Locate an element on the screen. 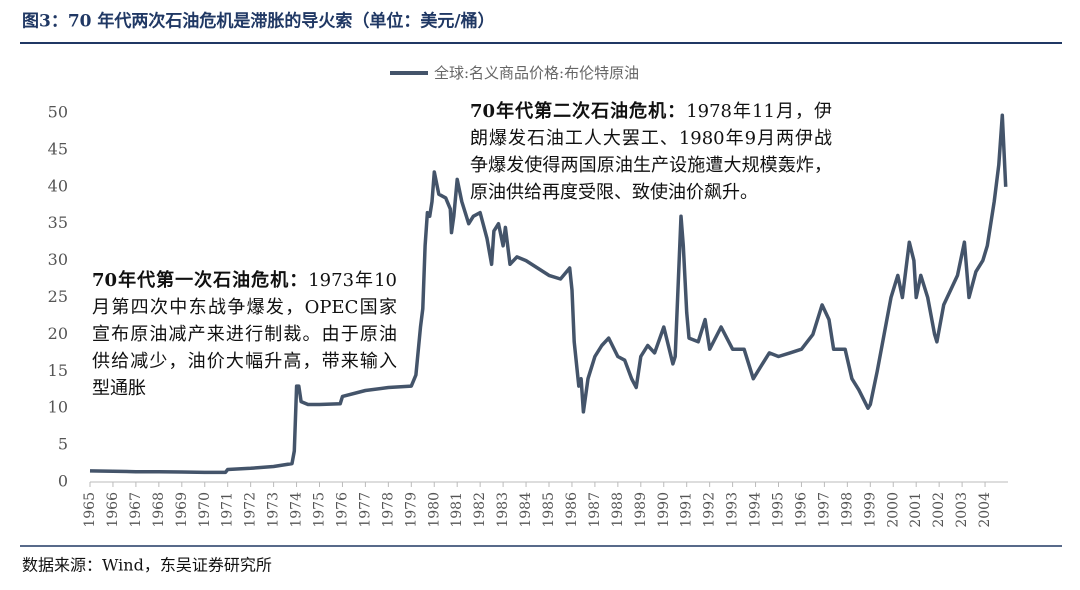 Image resolution: width=1080 pixels, height=590 pixels. x-tick-label: 1974 is located at coordinates (297, 510).